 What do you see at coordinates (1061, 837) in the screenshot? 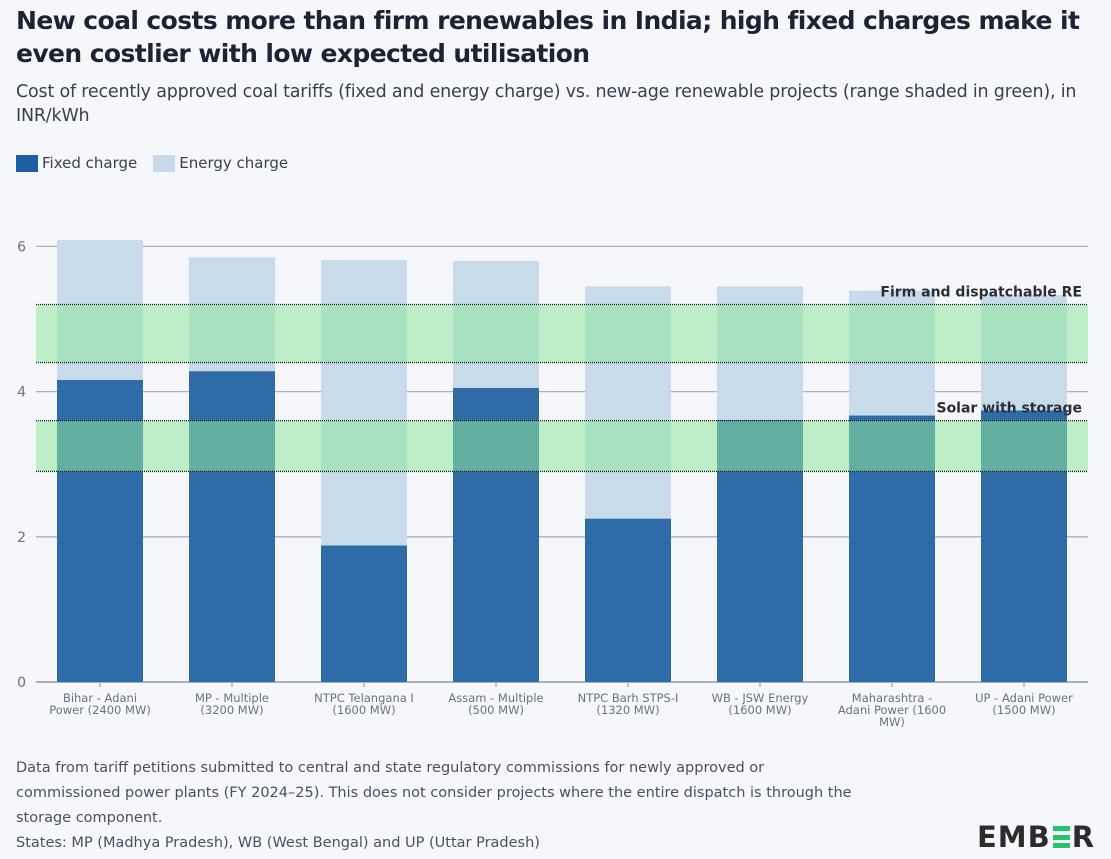
I see `logo-green-e-icon` at bounding box center [1061, 837].